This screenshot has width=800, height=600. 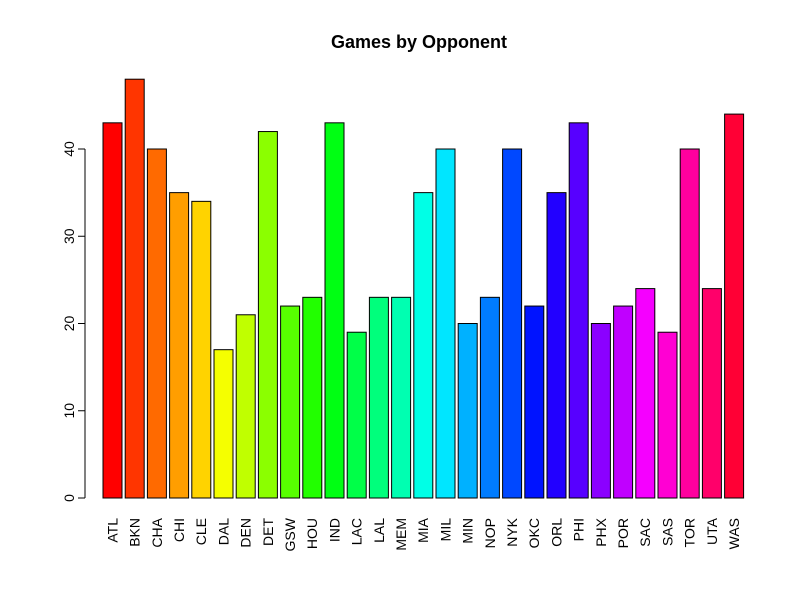 I want to click on x-tick-label: LAC, so click(x=357, y=531).